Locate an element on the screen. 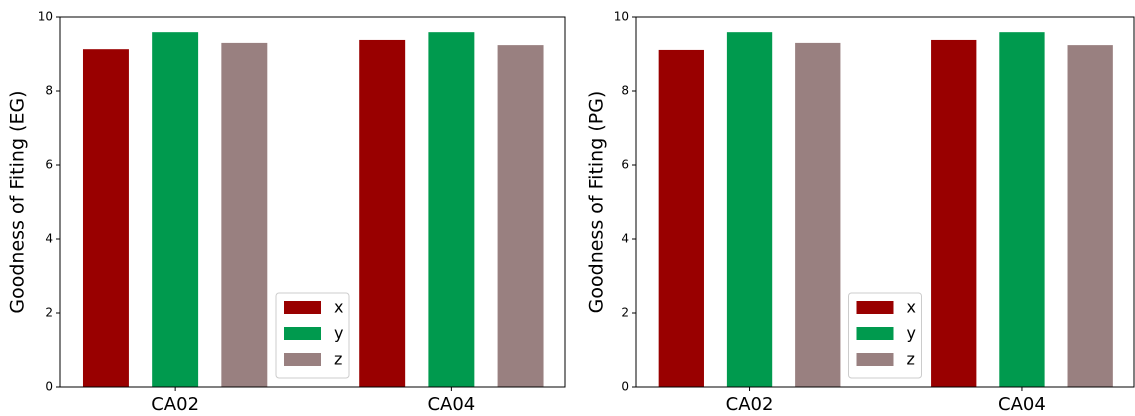  y-axis-label: Goodness of Fiting (PG) is located at coordinates (597, 202).